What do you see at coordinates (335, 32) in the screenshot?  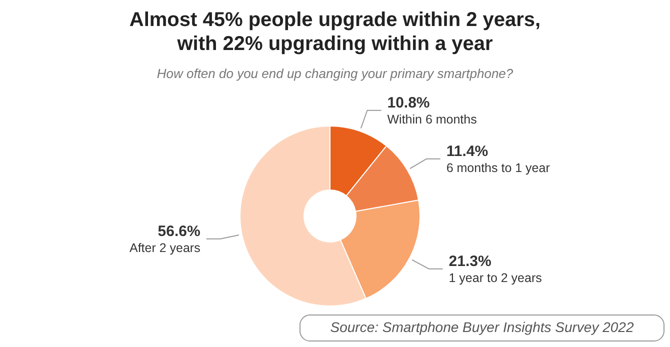 I see `chart-title: Almost 45% people upgrade within 2 years, with 22% upgrading within a year` at bounding box center [335, 32].